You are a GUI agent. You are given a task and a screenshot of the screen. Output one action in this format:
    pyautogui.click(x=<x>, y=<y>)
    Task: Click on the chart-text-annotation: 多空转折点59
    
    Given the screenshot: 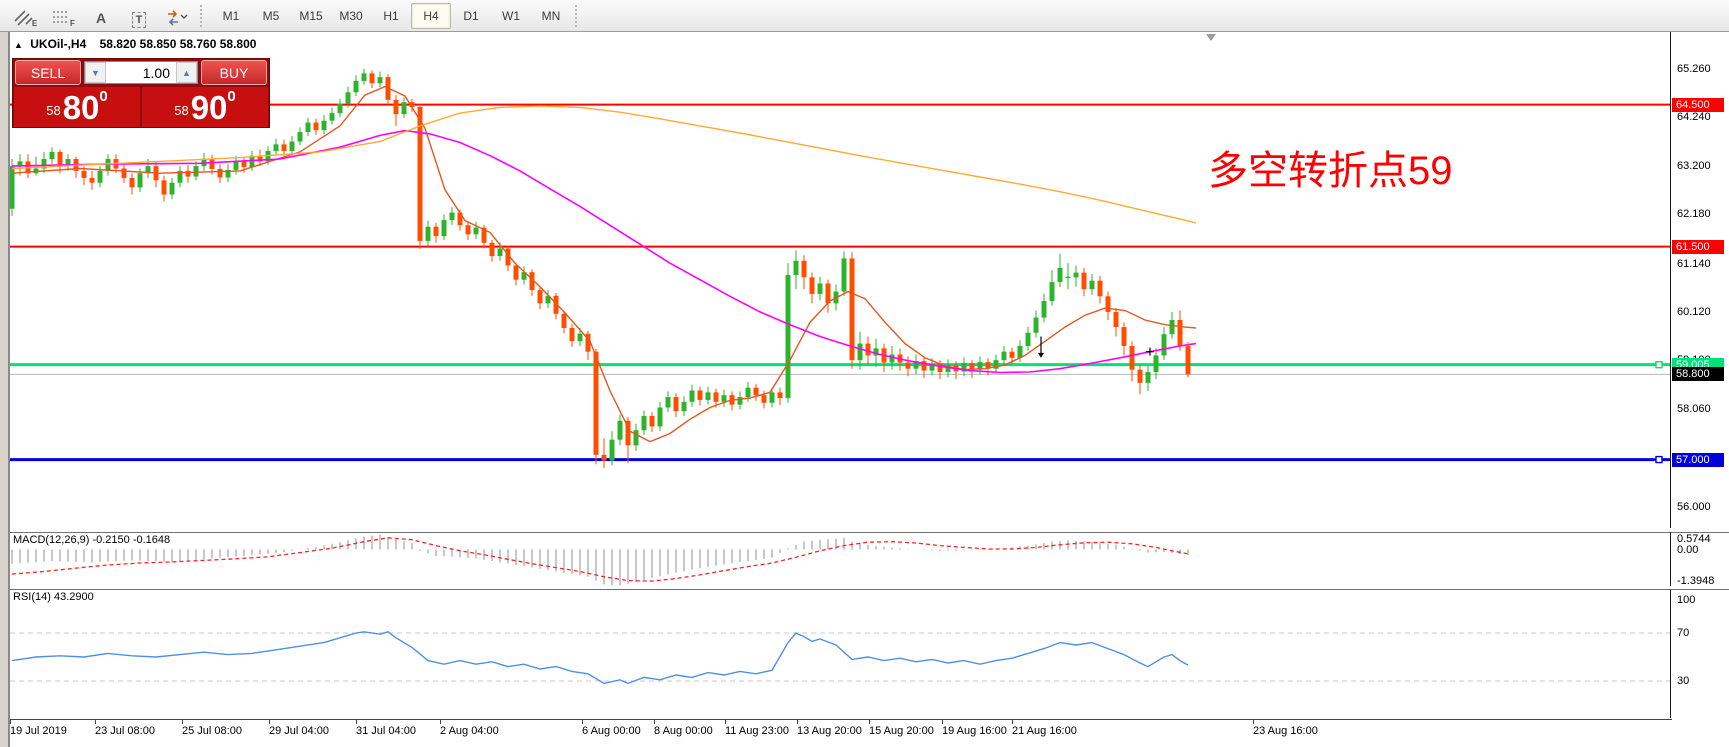 What is the action you would take?
    pyautogui.click(x=1330, y=171)
    